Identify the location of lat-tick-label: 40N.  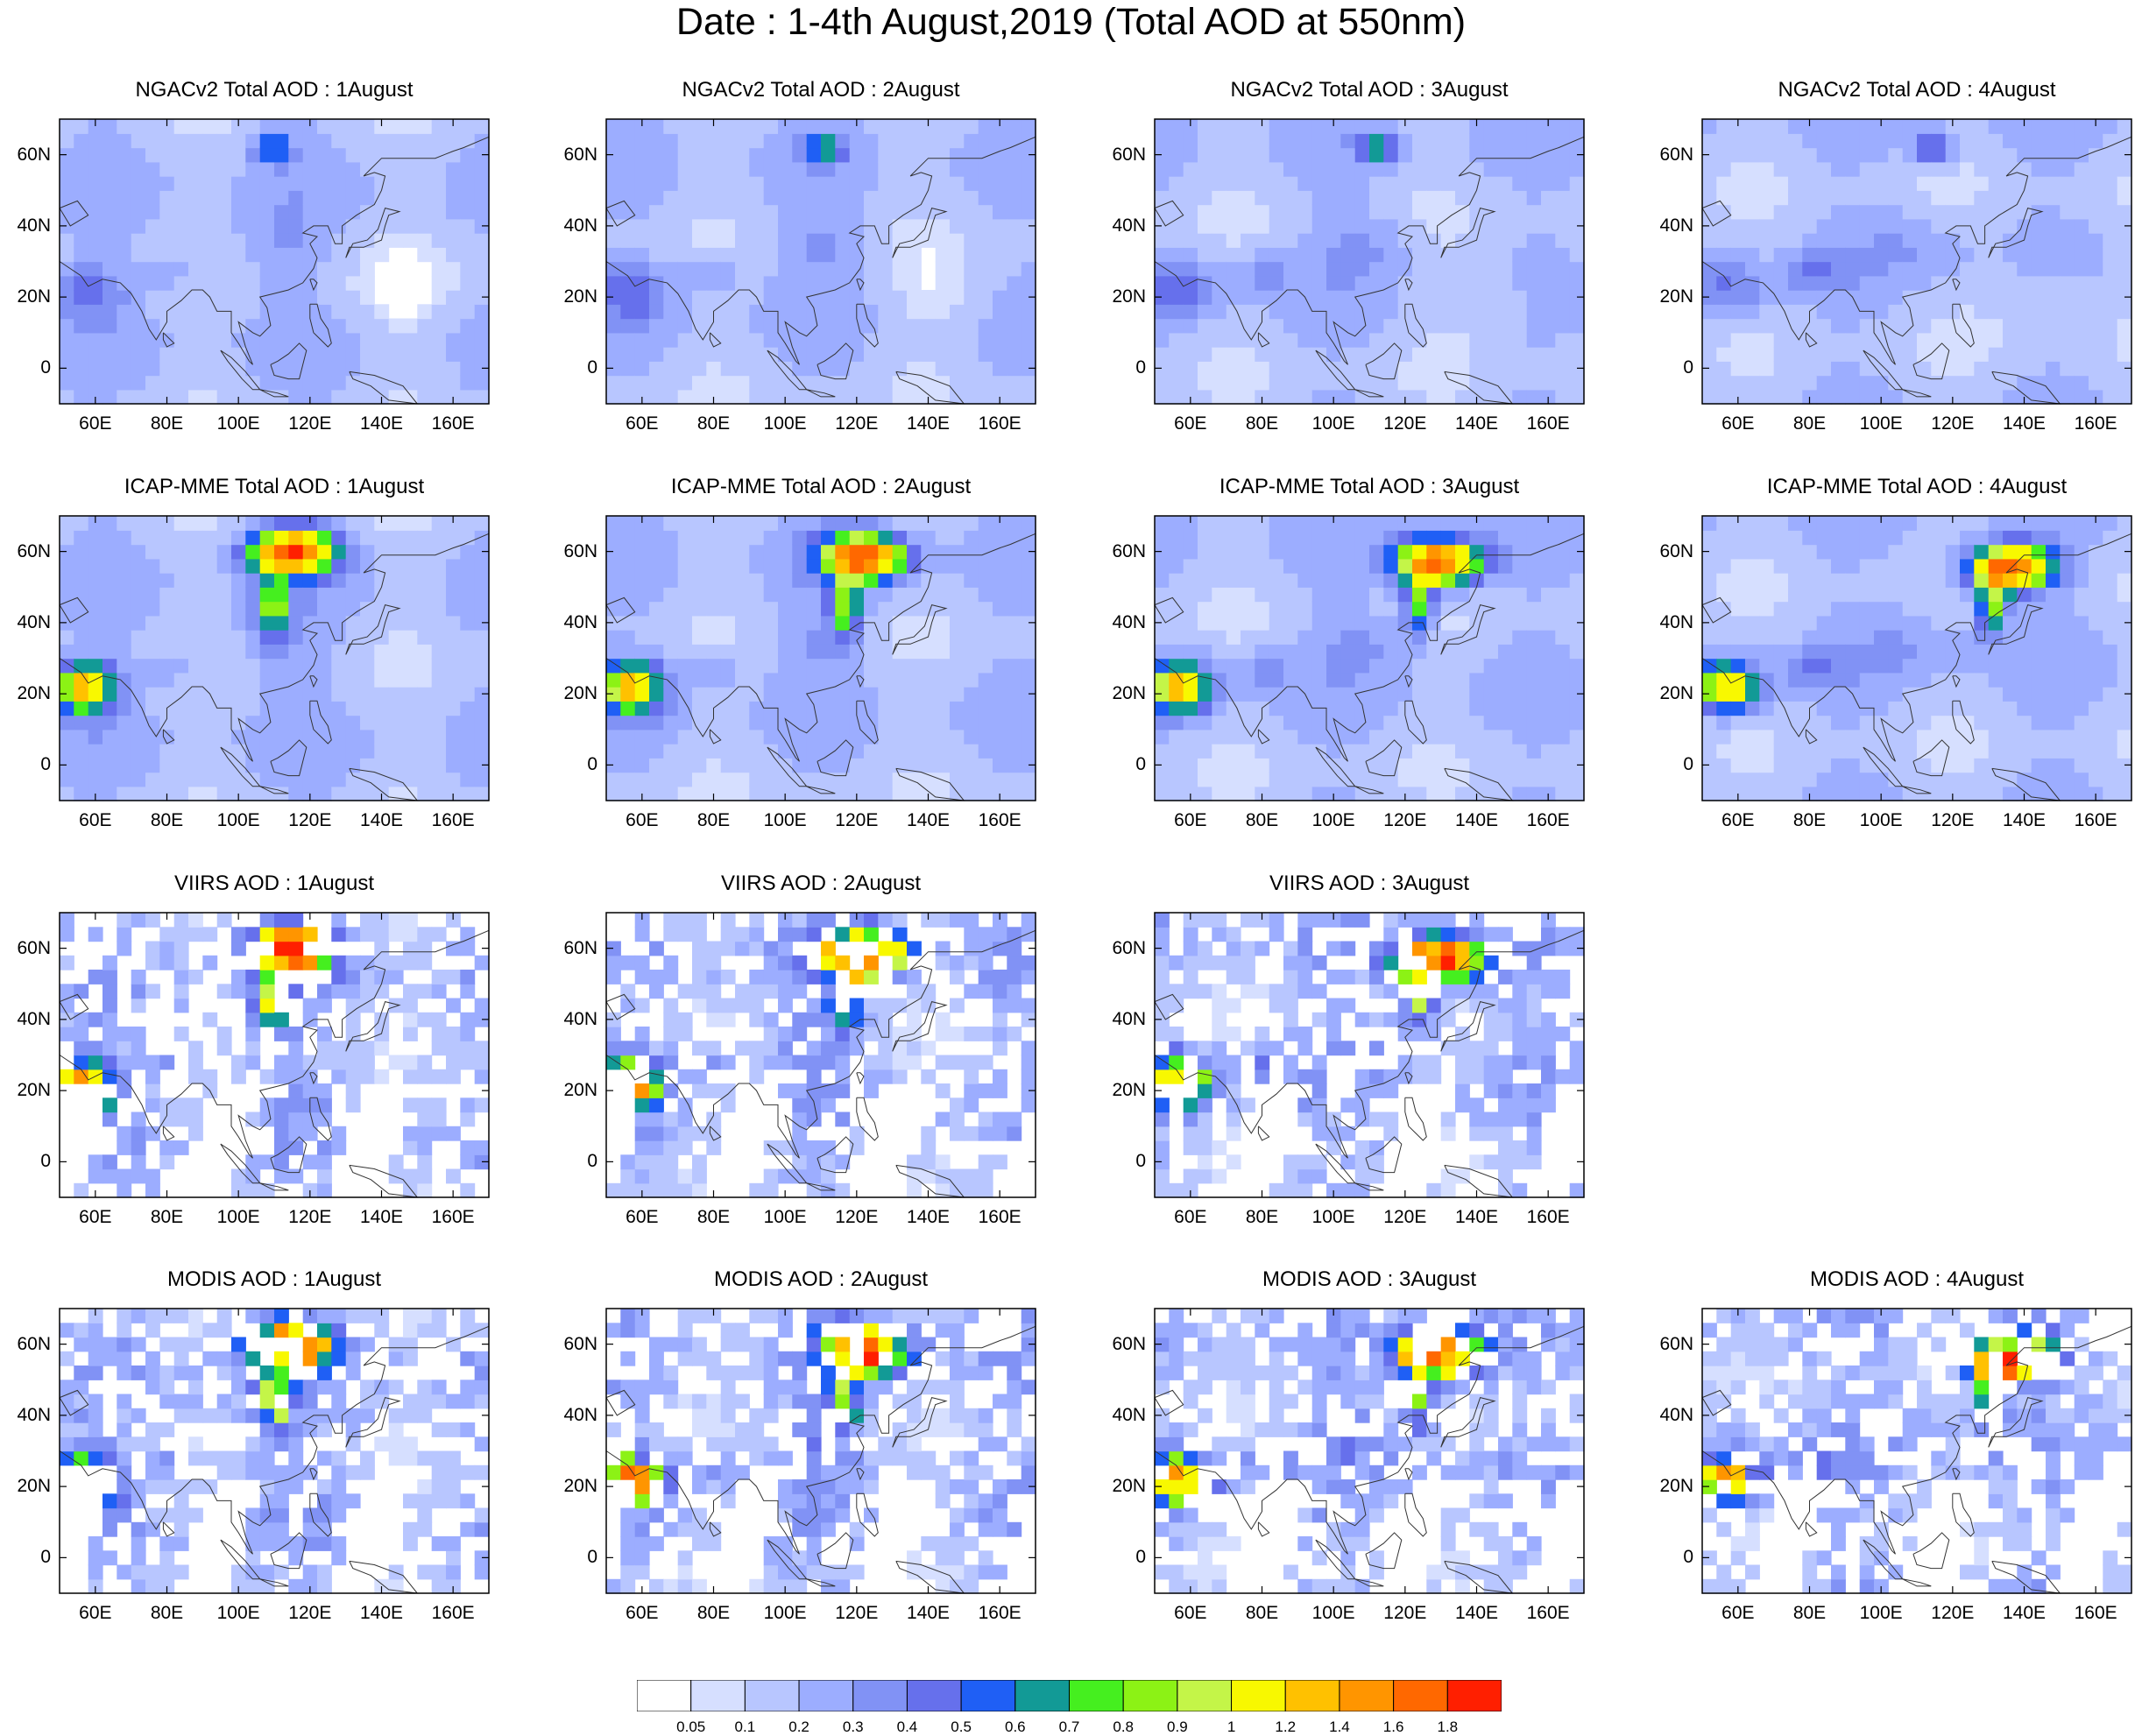
(1671, 226).